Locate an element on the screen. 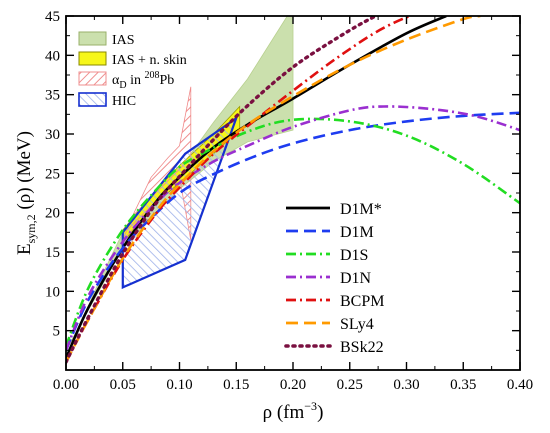 The width and height of the screenshot is (550, 433). legend-label-sly4: SLy4 is located at coordinates (357, 324).